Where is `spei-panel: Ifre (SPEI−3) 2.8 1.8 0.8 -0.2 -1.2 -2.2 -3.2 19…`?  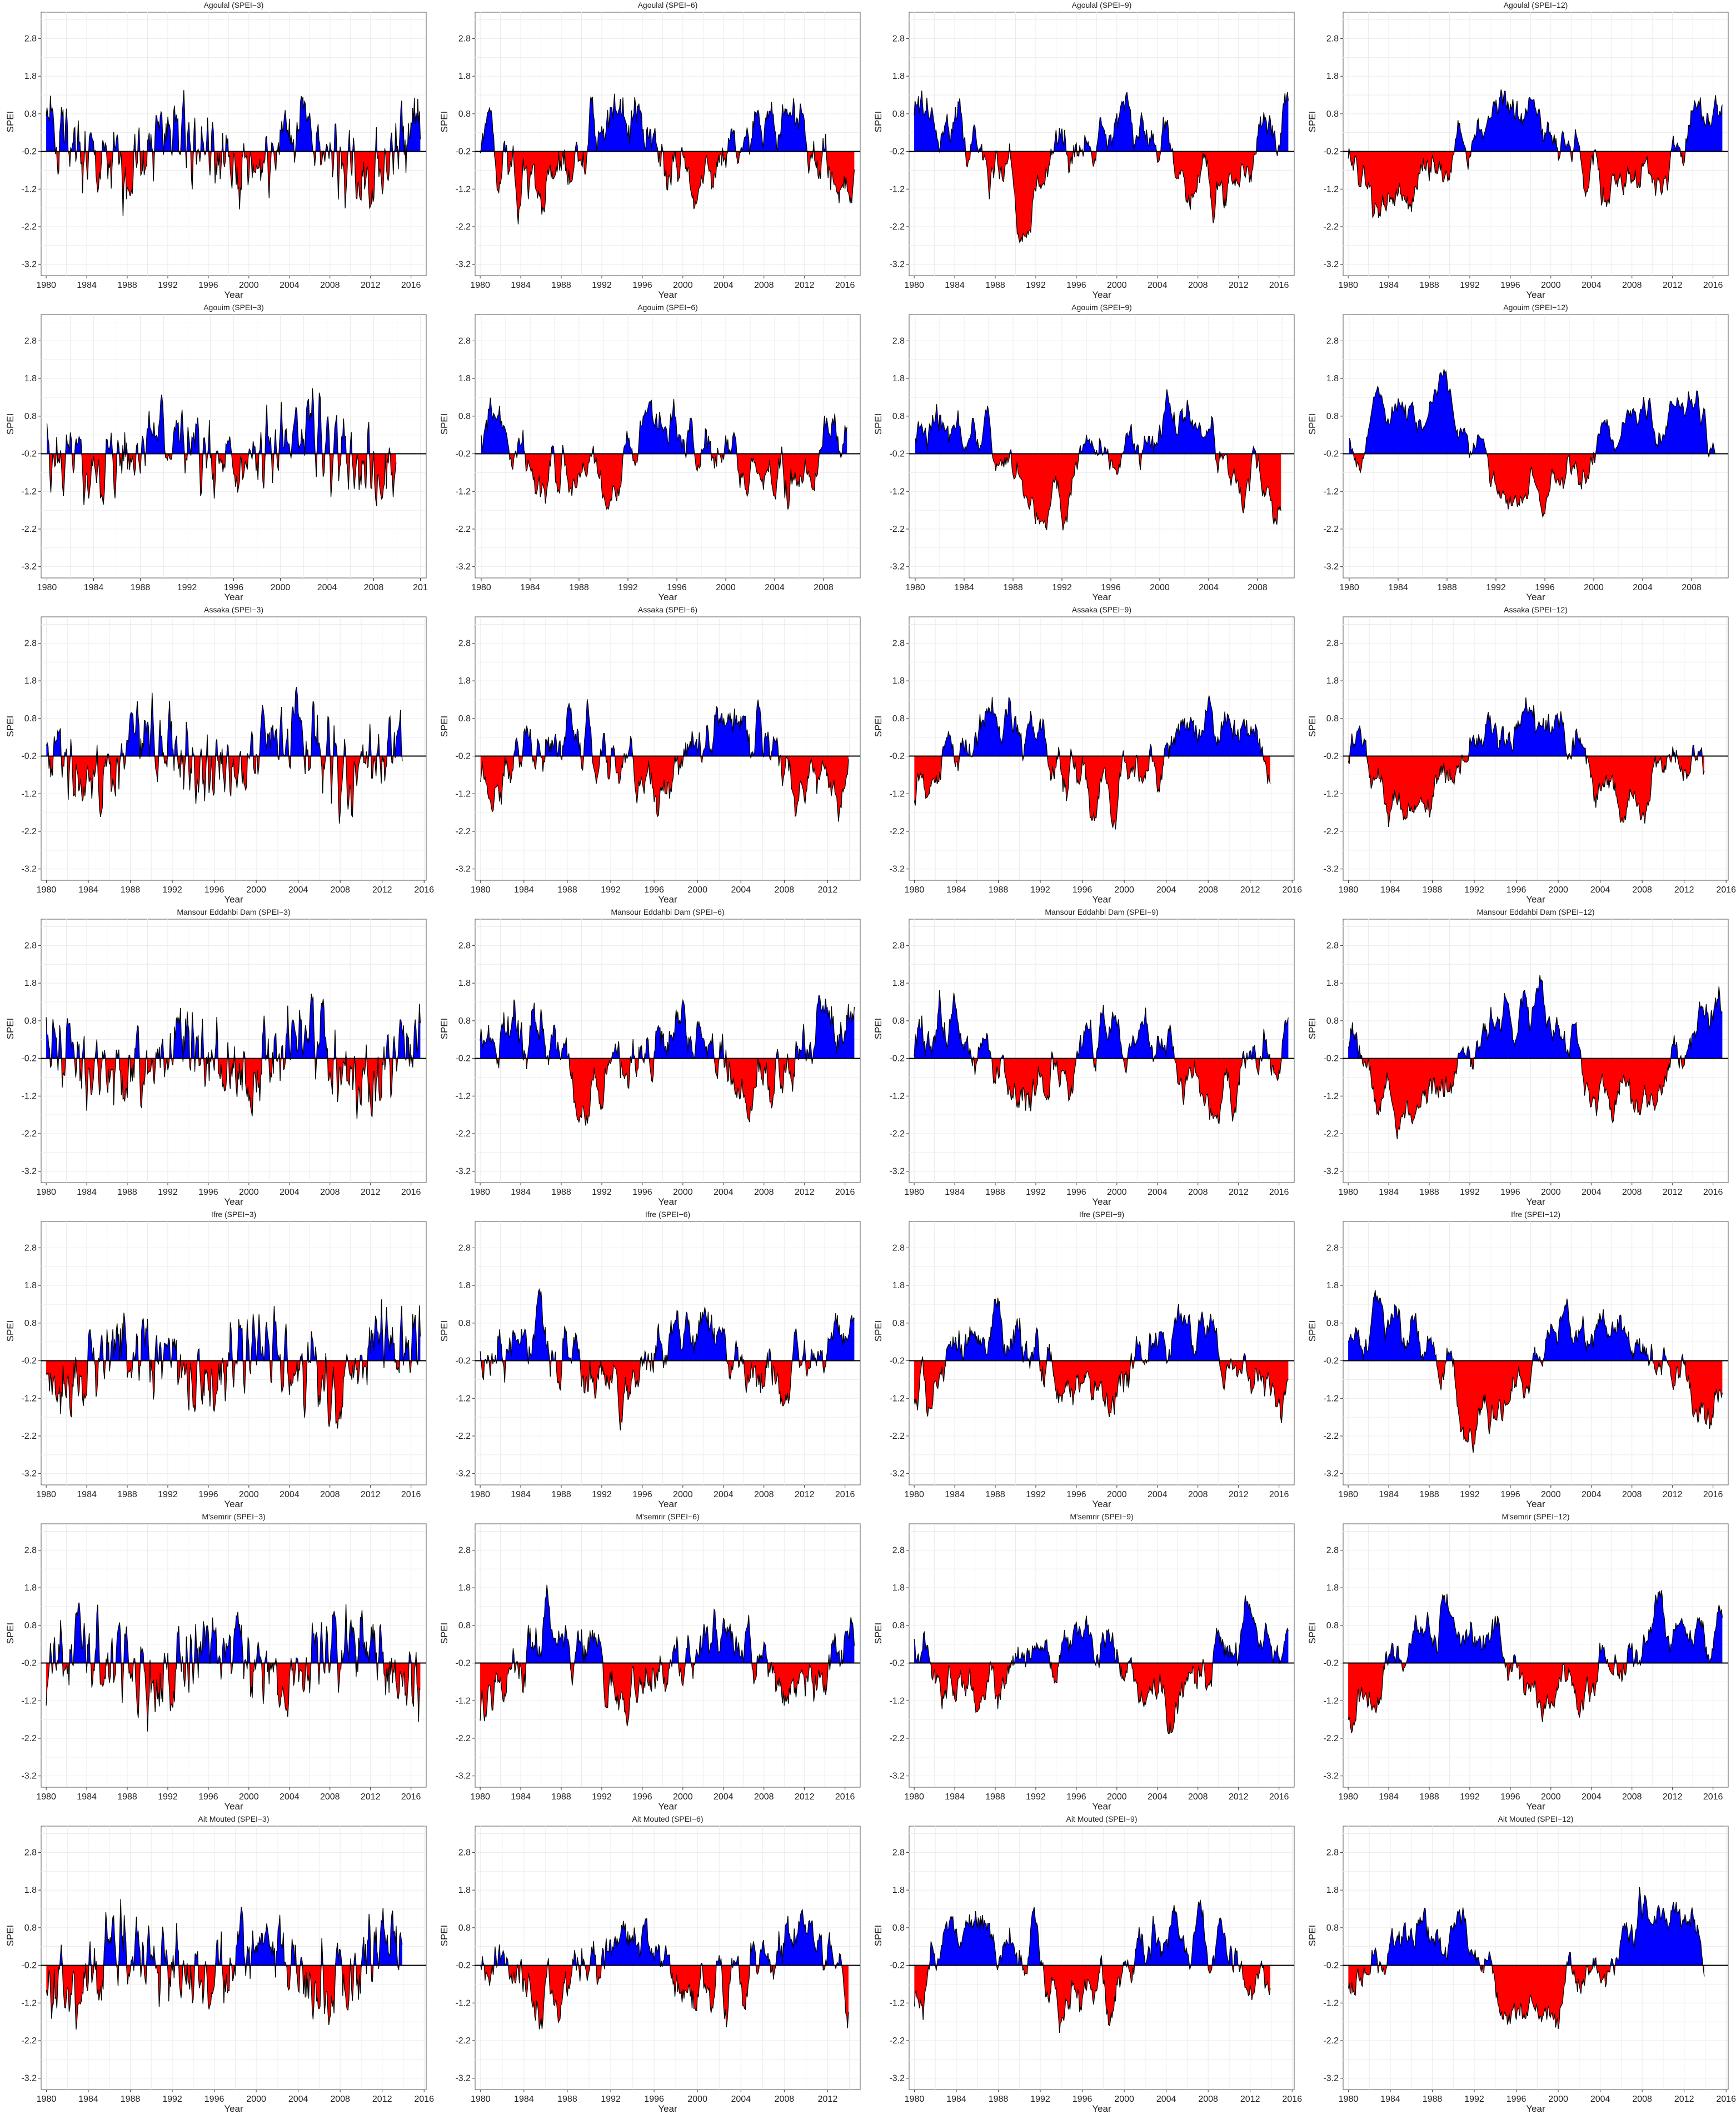
spei-panel: Ifre (SPEI−3) 2.8 1.8 0.8 -0.2 -1.2 -2.2 -3.2 19… is located at coordinates (217, 1361).